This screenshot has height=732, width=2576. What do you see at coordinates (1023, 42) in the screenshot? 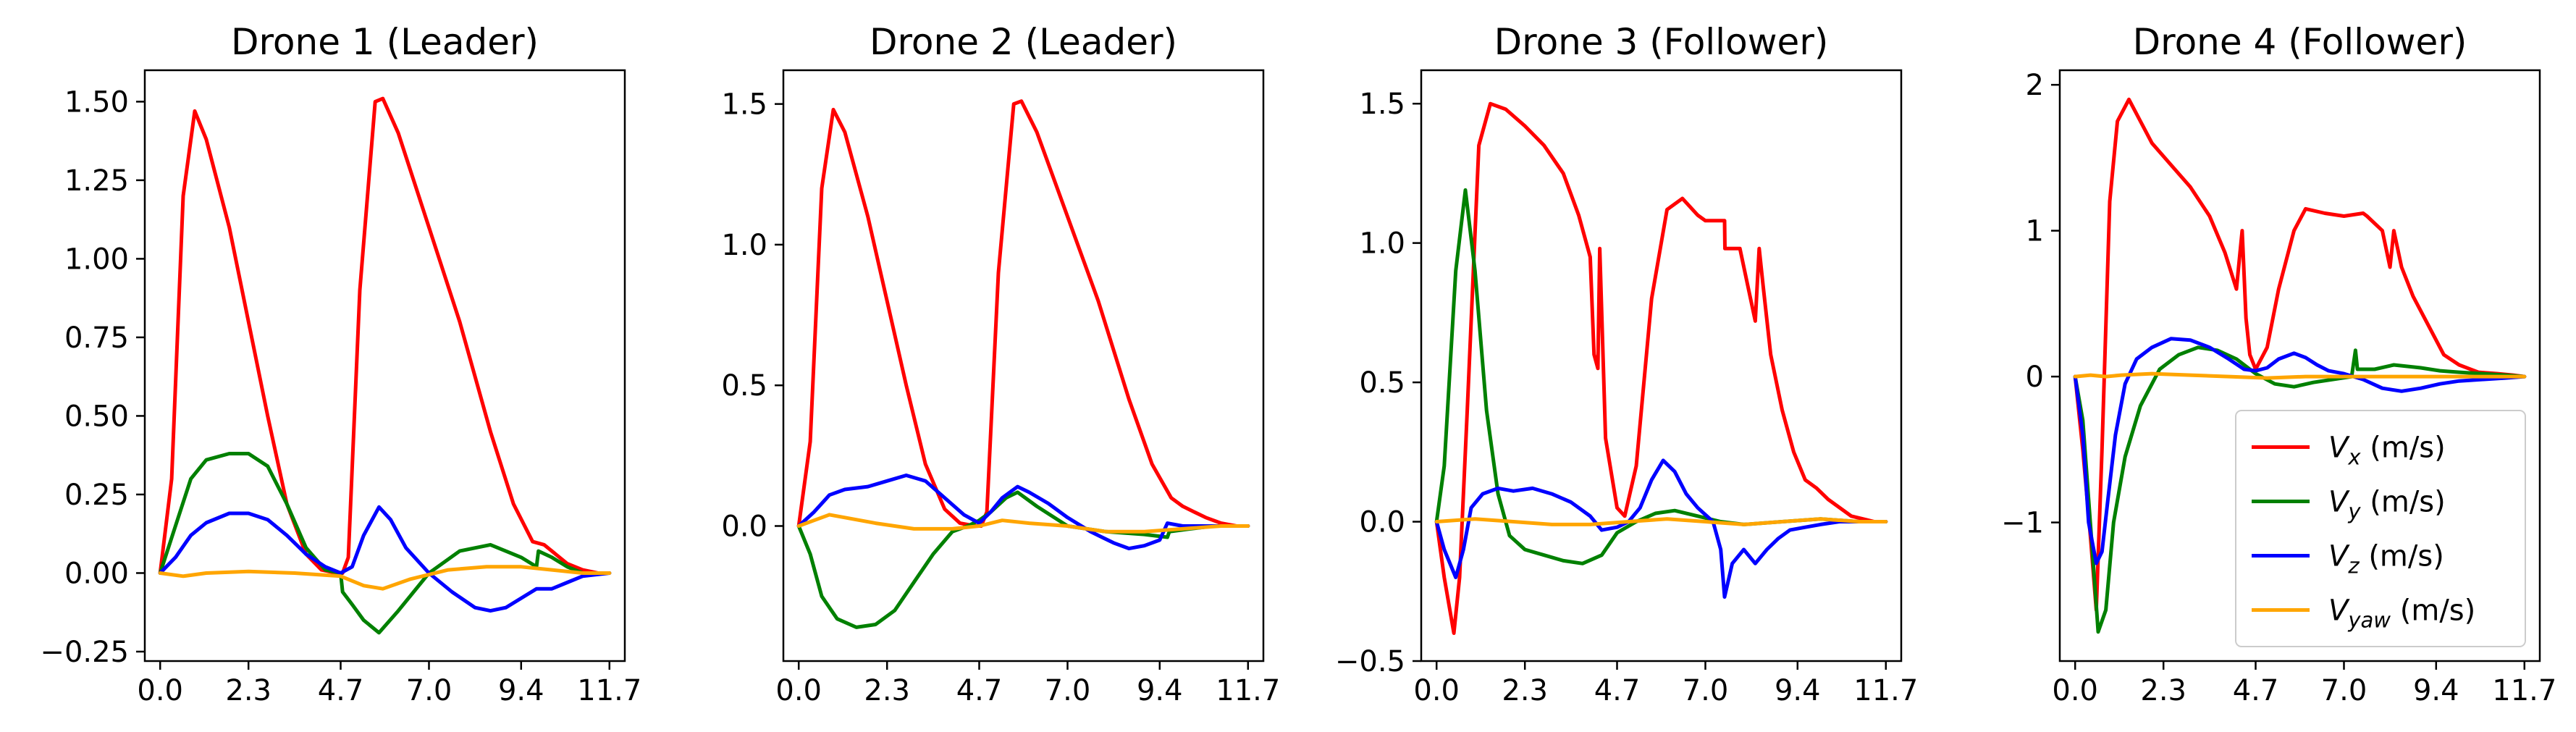
I see `subplot-title: Drone 2 (Leader)` at bounding box center [1023, 42].